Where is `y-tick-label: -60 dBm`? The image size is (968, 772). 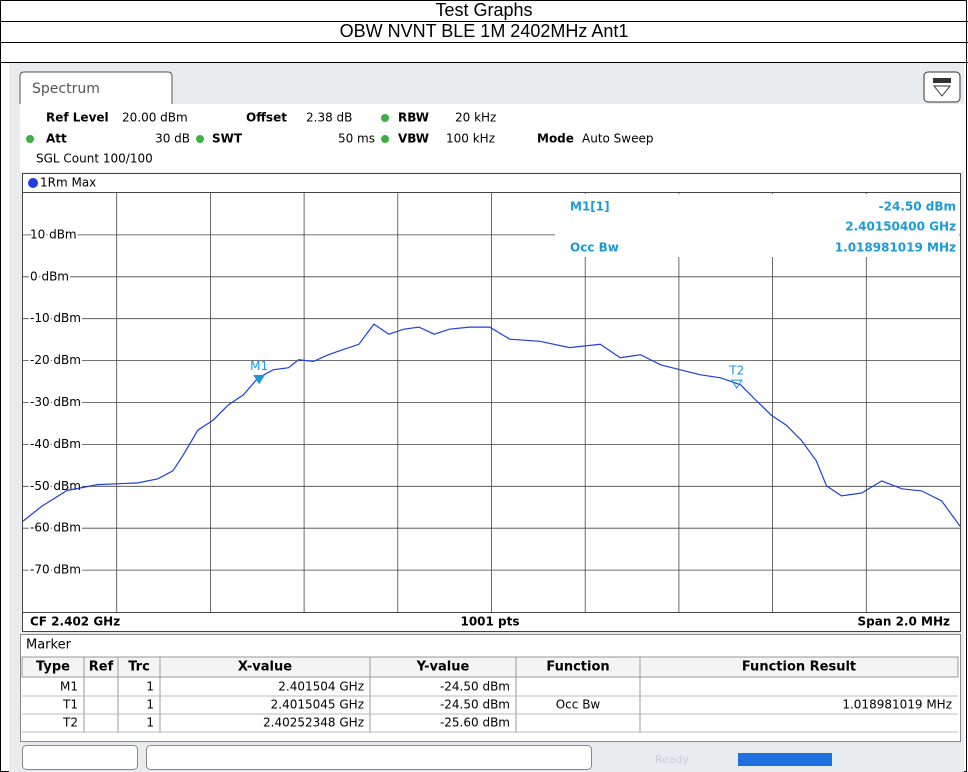
y-tick-label: -60 dBm is located at coordinates (55, 528).